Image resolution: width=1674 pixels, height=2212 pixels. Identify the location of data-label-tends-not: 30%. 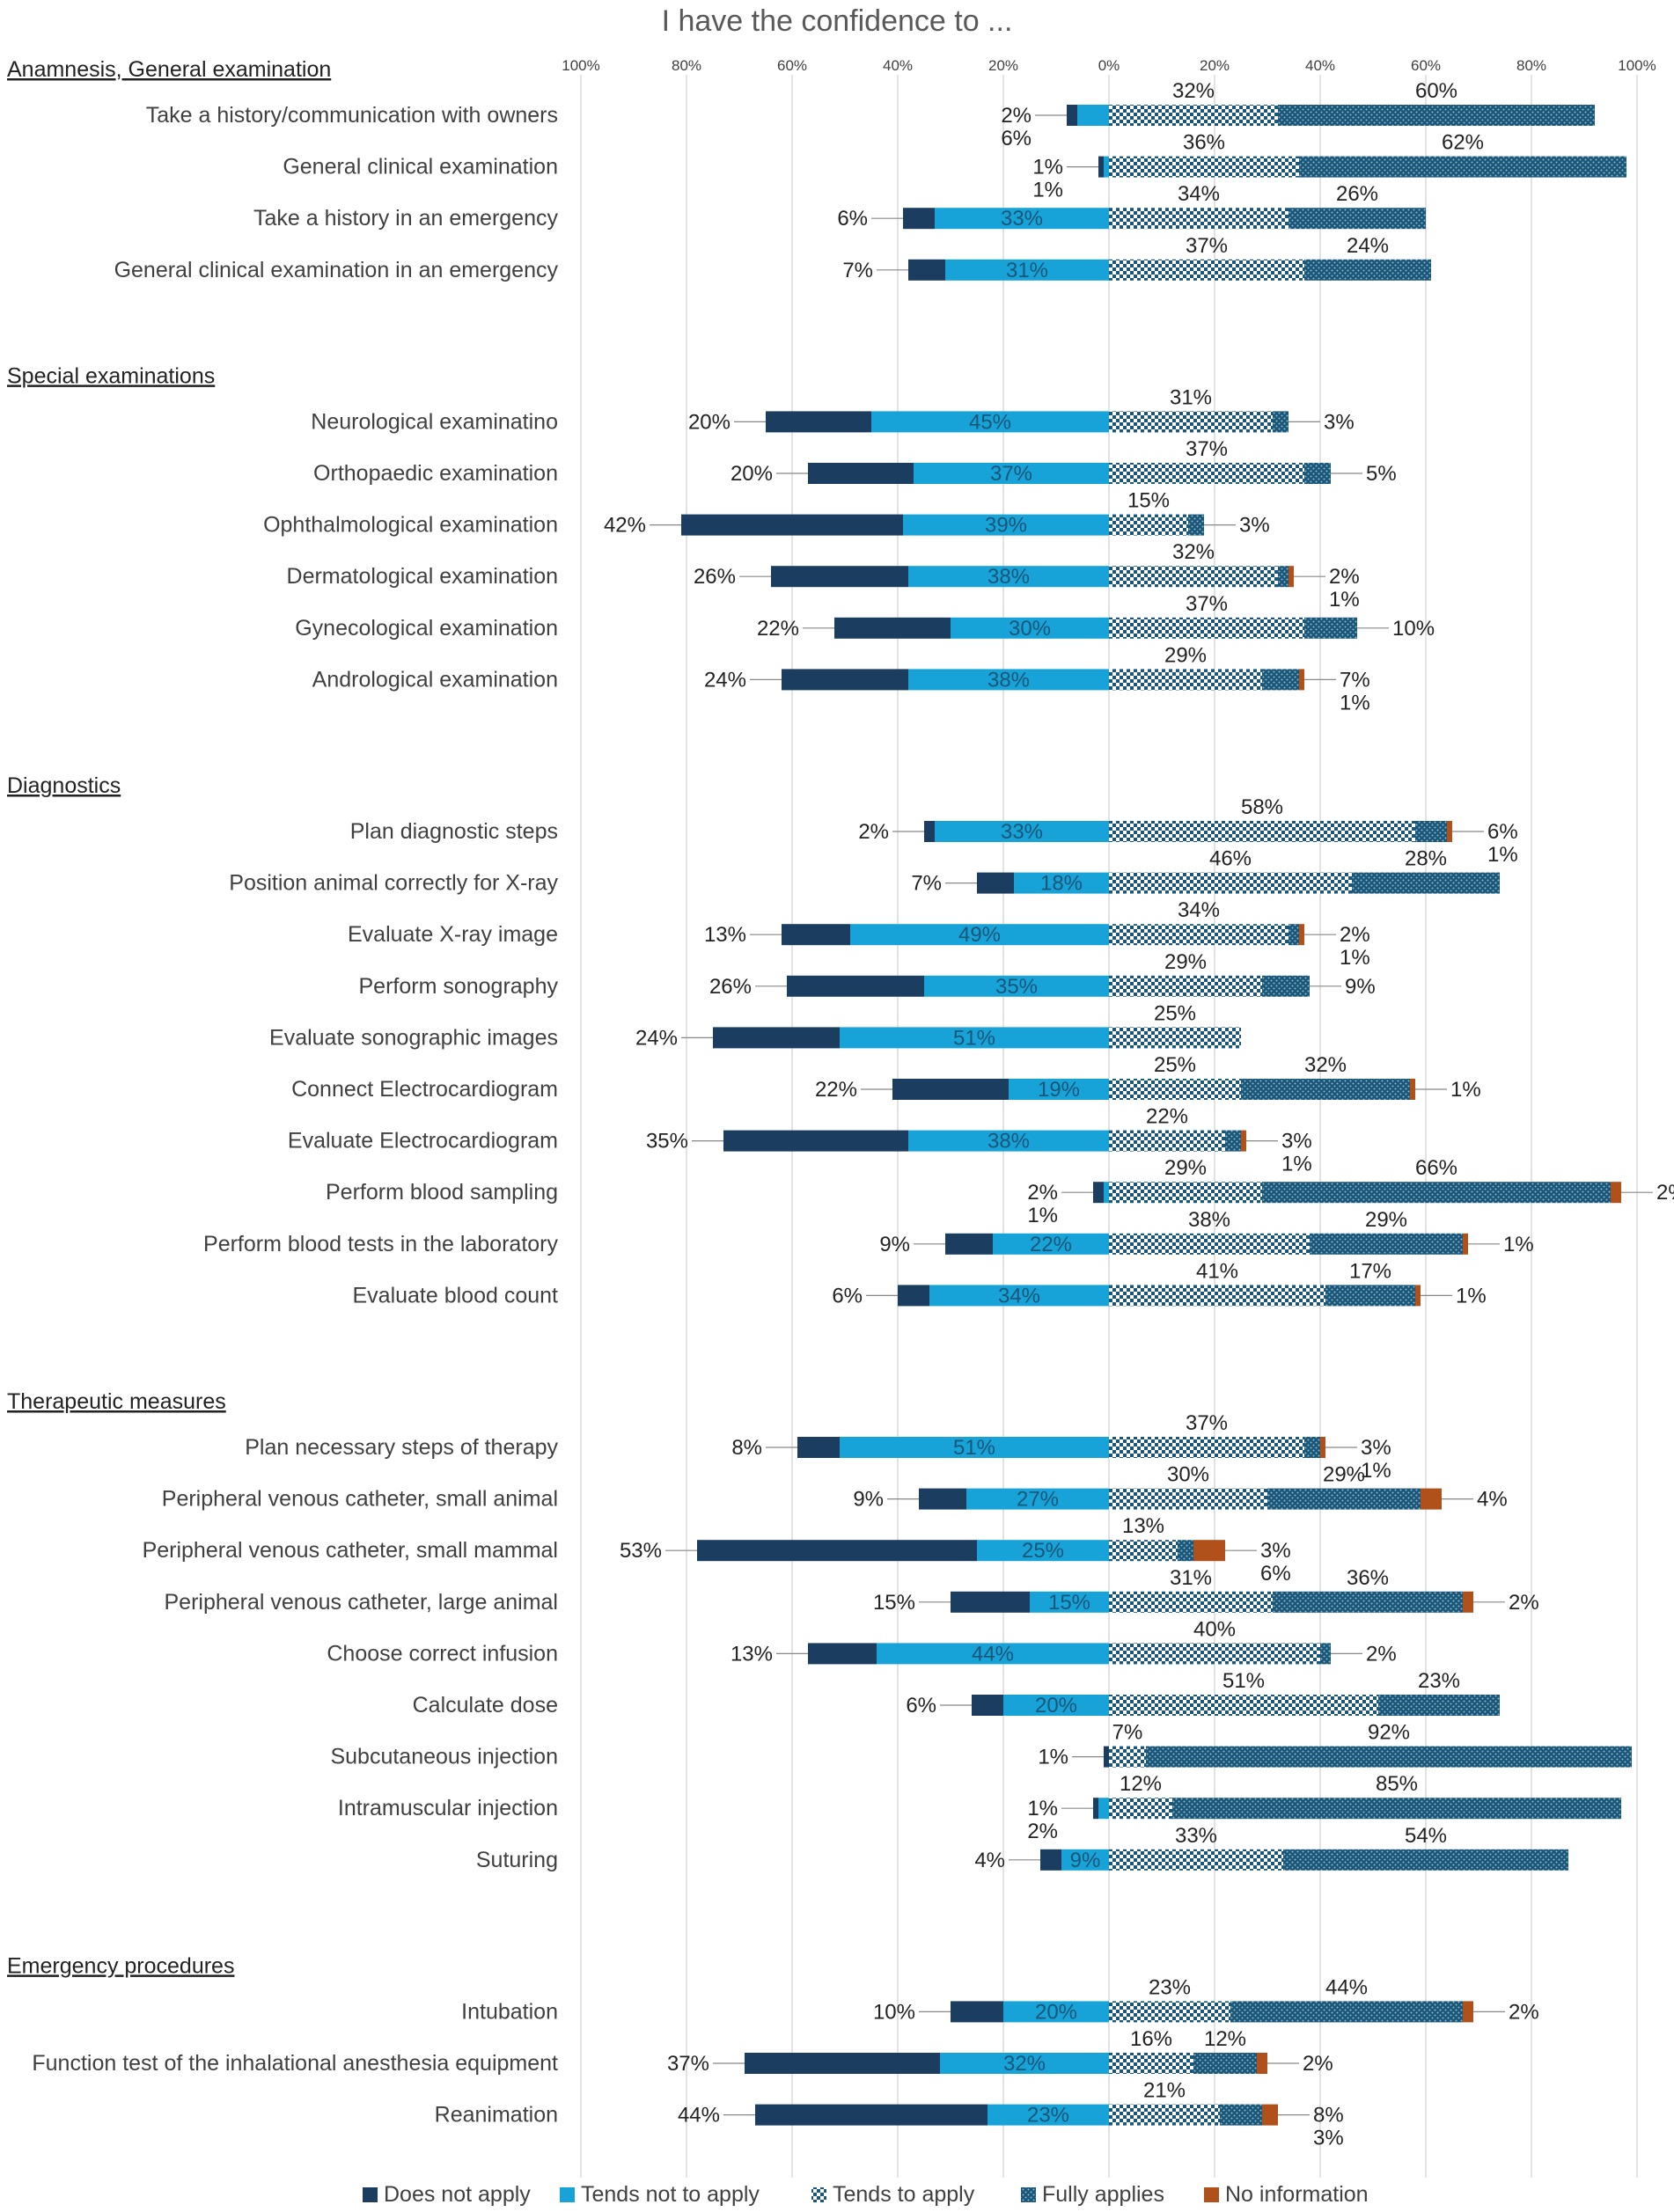
(1030, 629).